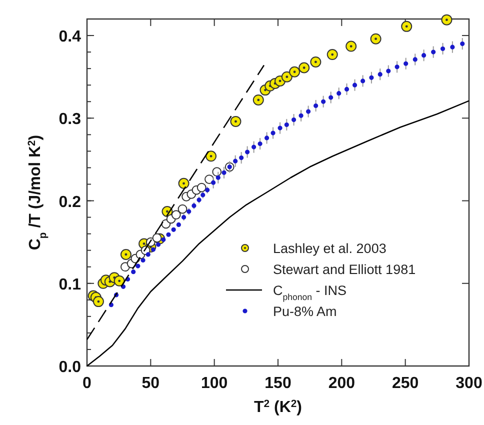  What do you see at coordinates (405, 383) in the screenshot?
I see `x-tick-label: 250` at bounding box center [405, 383].